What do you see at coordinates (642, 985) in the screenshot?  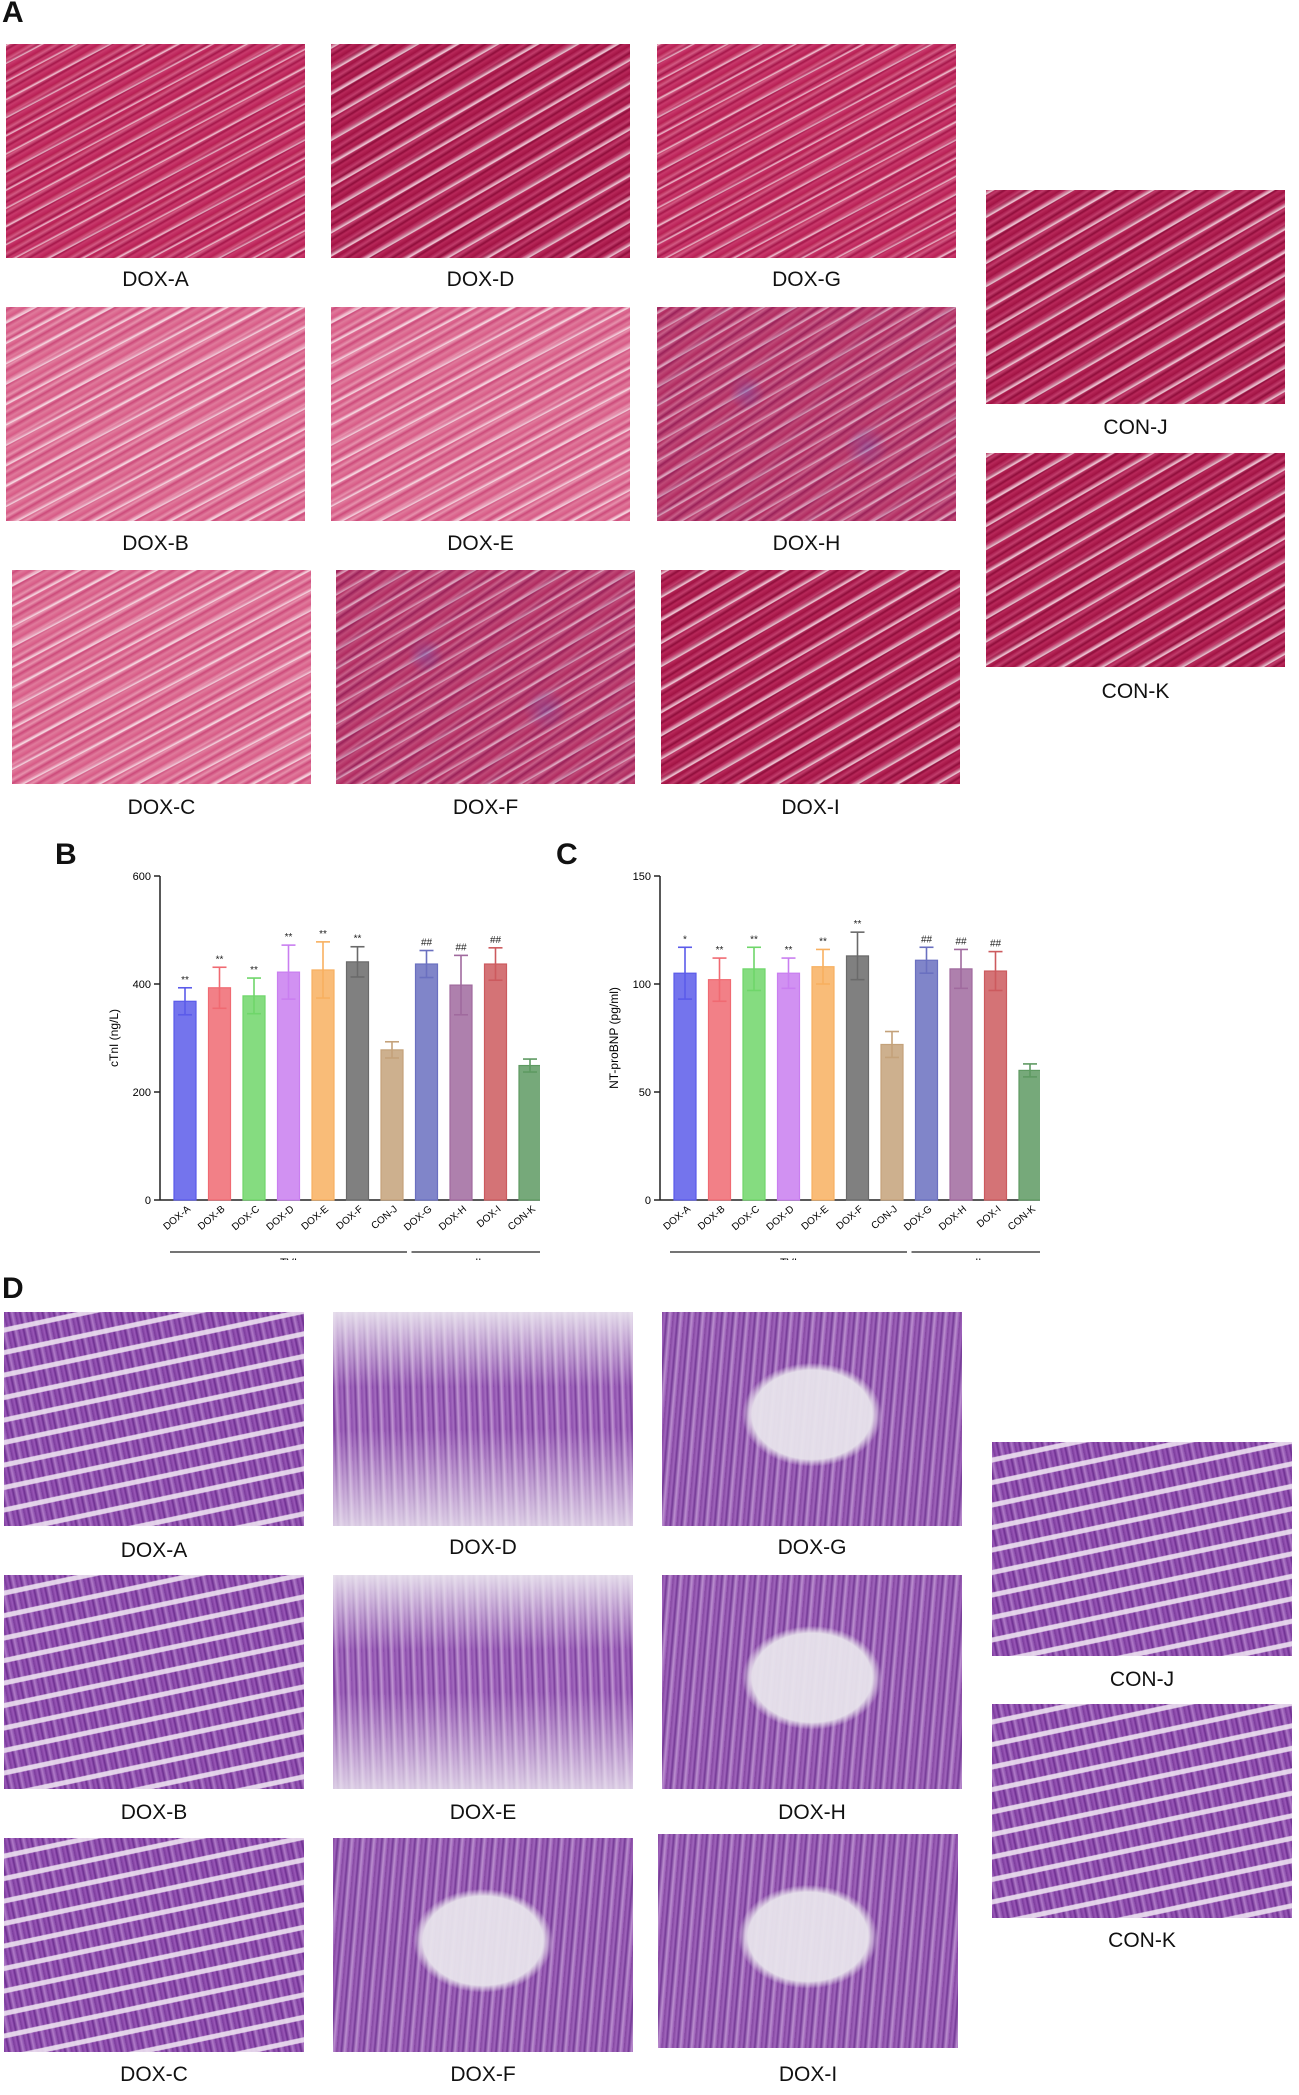 I see `y-tick-label: 100` at bounding box center [642, 985].